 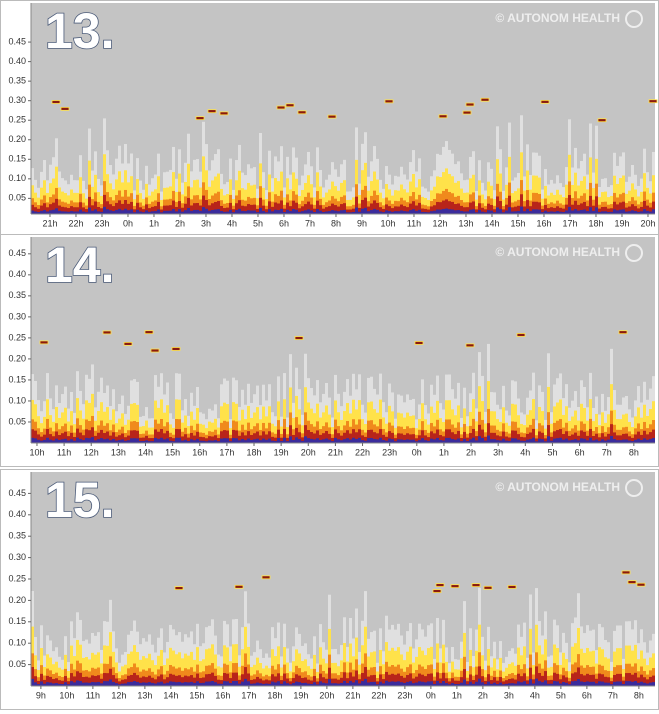 What do you see at coordinates (118, 452) in the screenshot?
I see `x-tick-label: 13h` at bounding box center [118, 452].